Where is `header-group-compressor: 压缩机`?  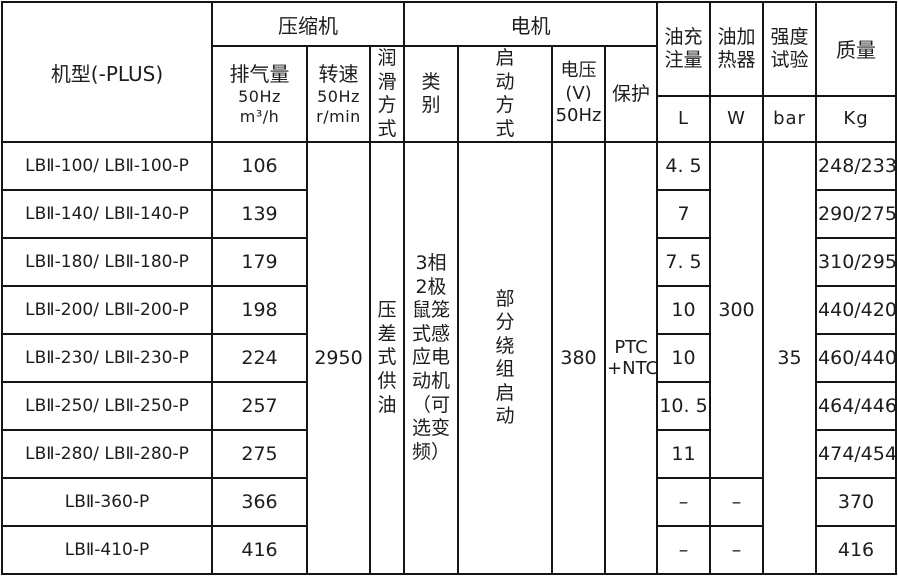 header-group-compressor: 压缩机 is located at coordinates (308, 24).